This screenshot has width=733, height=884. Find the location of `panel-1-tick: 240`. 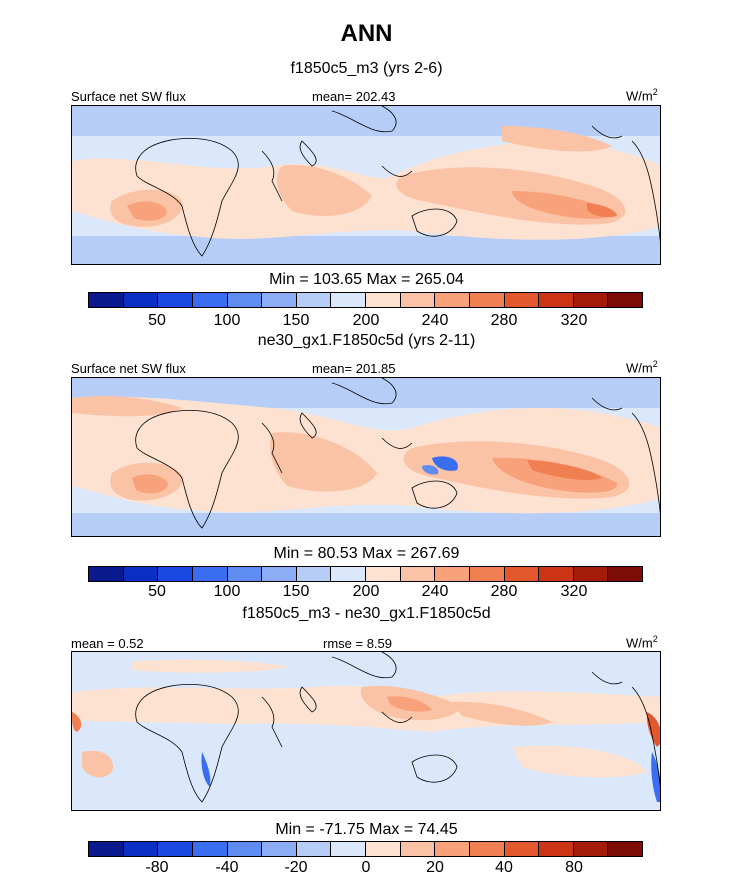

panel-1-tick: 240 is located at coordinates (435, 320).